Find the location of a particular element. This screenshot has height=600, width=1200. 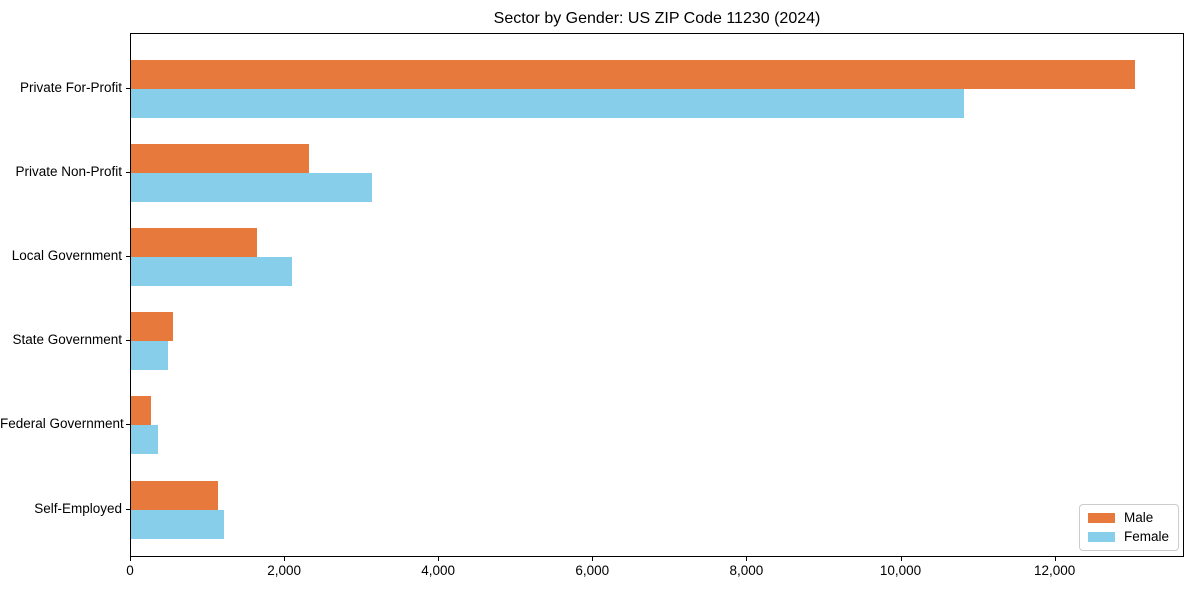

x-tick-label: 6,000 is located at coordinates (592, 570).